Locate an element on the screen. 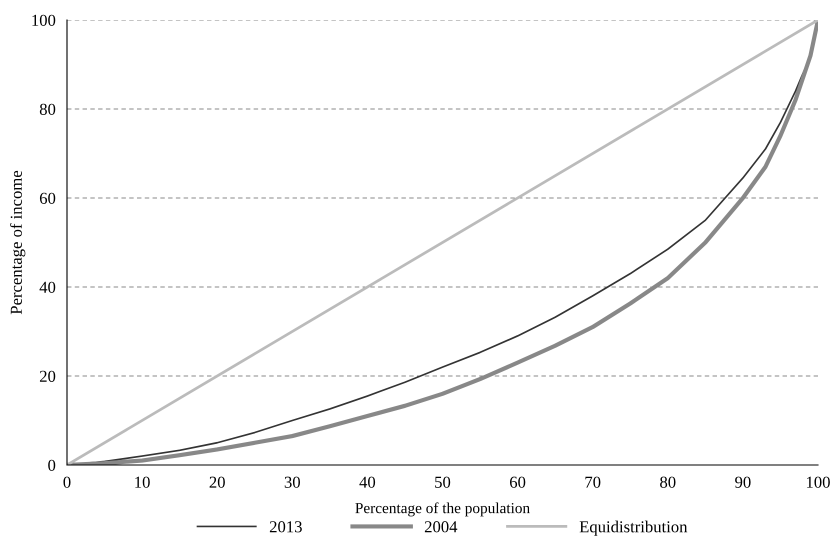 This screenshot has height=542, width=832. x-tick-label: 40 is located at coordinates (367, 482).